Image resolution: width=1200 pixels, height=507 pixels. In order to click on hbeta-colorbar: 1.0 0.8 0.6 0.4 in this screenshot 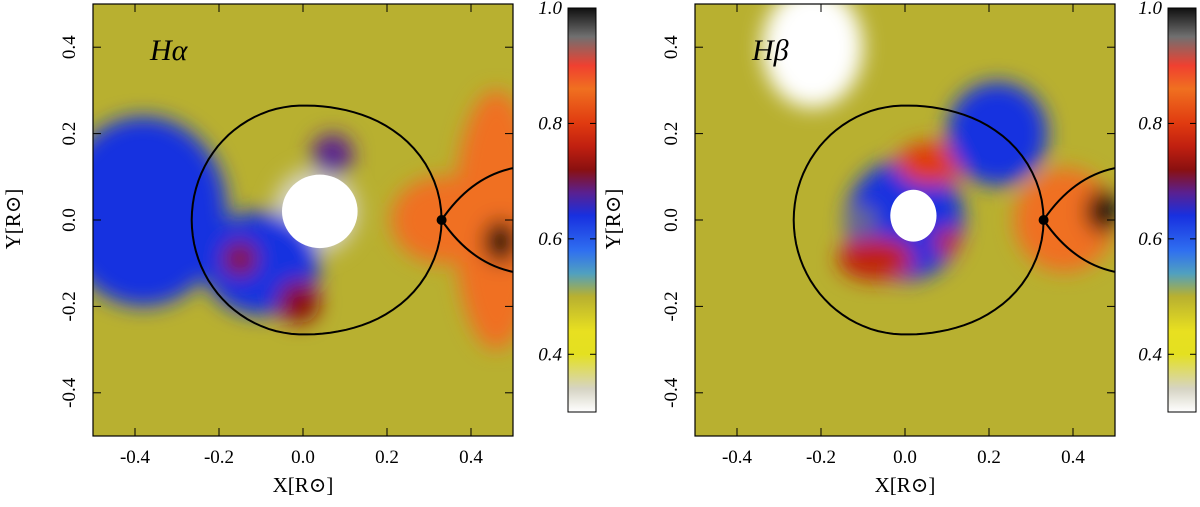, I will do `click(1167, 206)`.